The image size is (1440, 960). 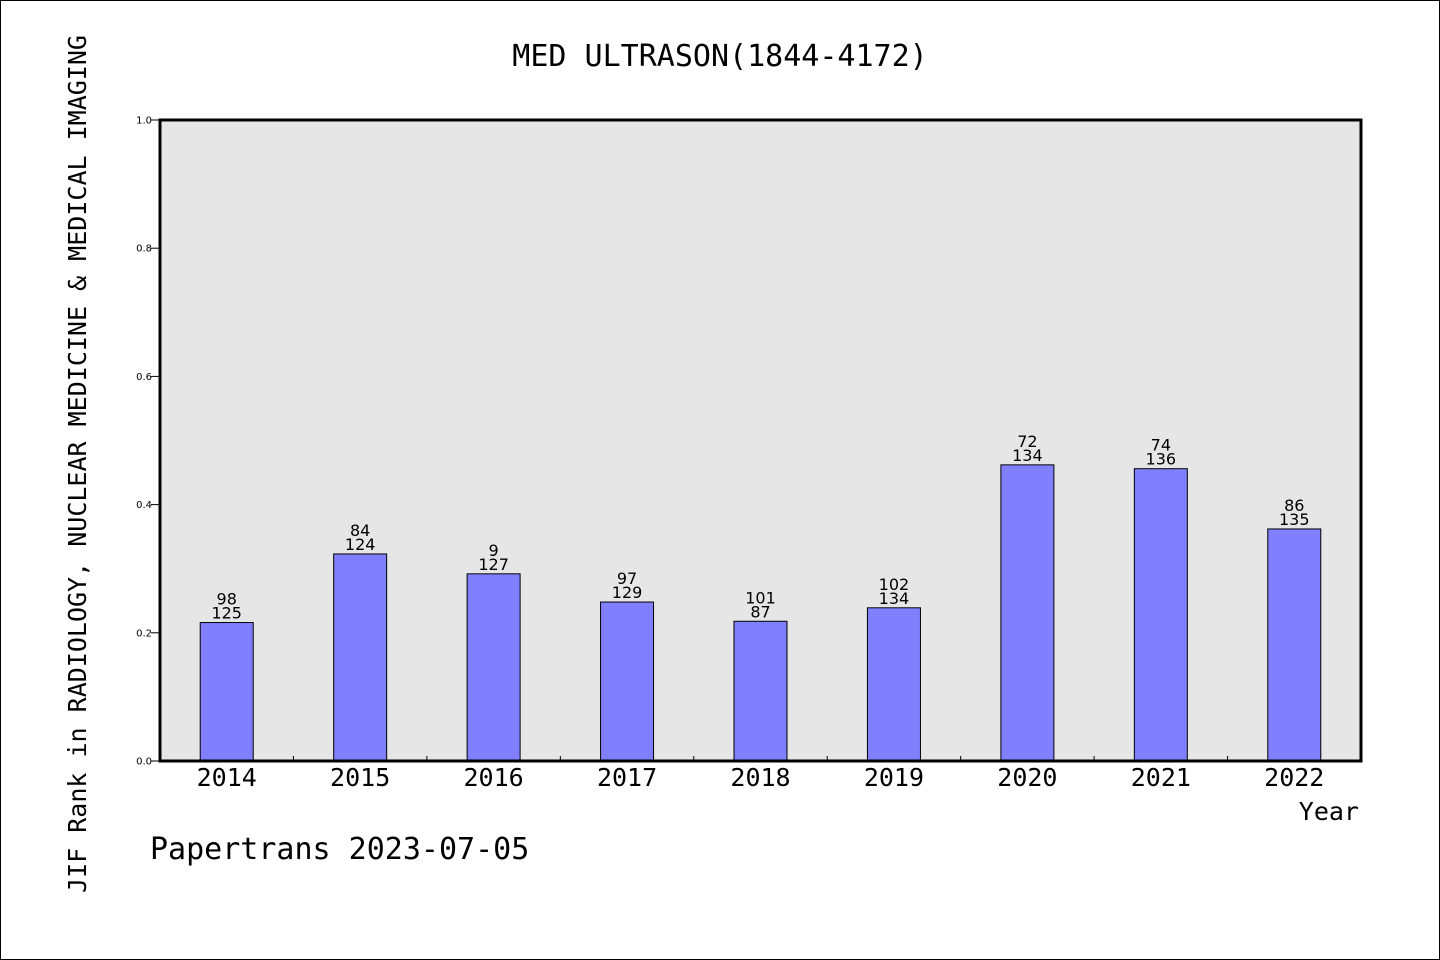 What do you see at coordinates (494, 550) in the screenshot?
I see `bar-label-rank-2016: 9` at bounding box center [494, 550].